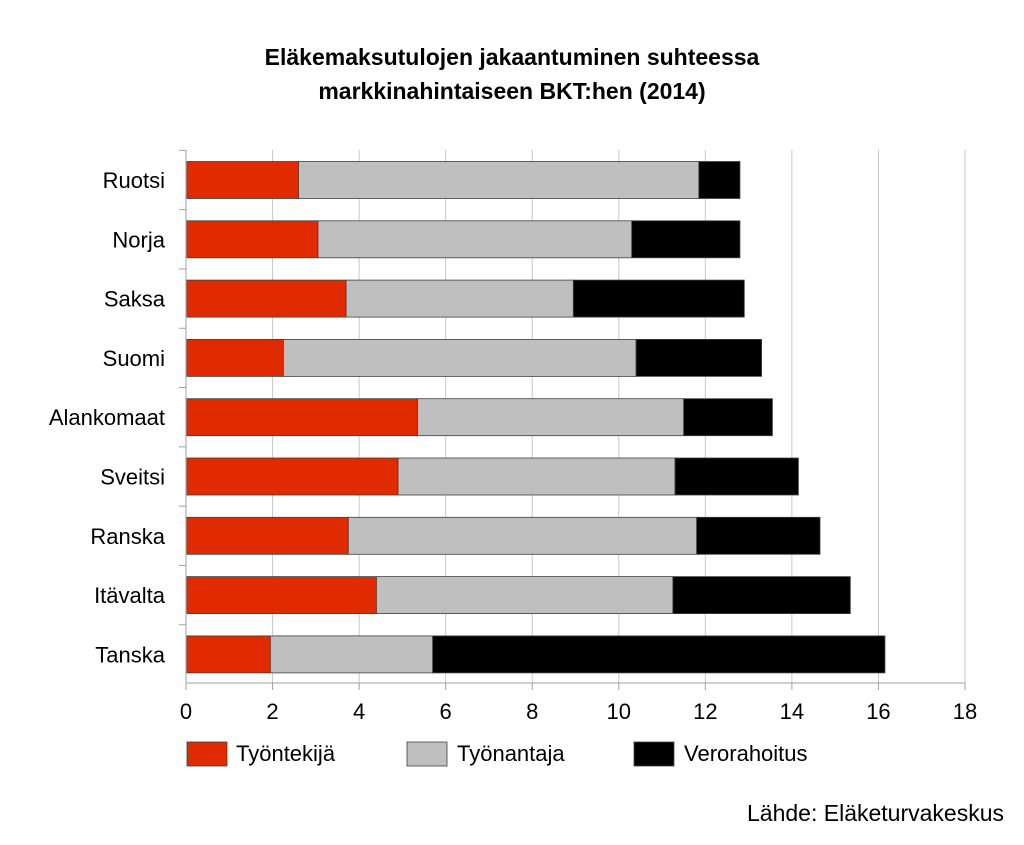  What do you see at coordinates (746, 753) in the screenshot?
I see `legend-label: Verorahoitus` at bounding box center [746, 753].